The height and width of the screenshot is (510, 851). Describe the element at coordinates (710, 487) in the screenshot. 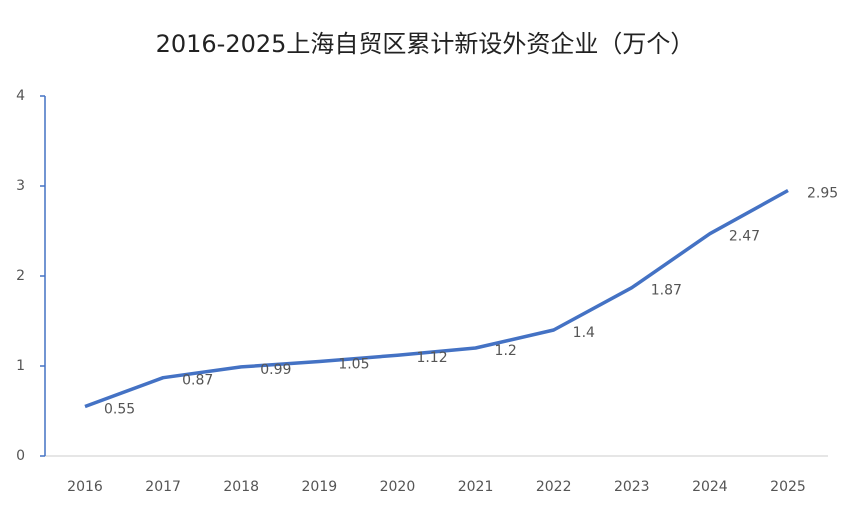

I see `x-tick-label: 2024` at that location.